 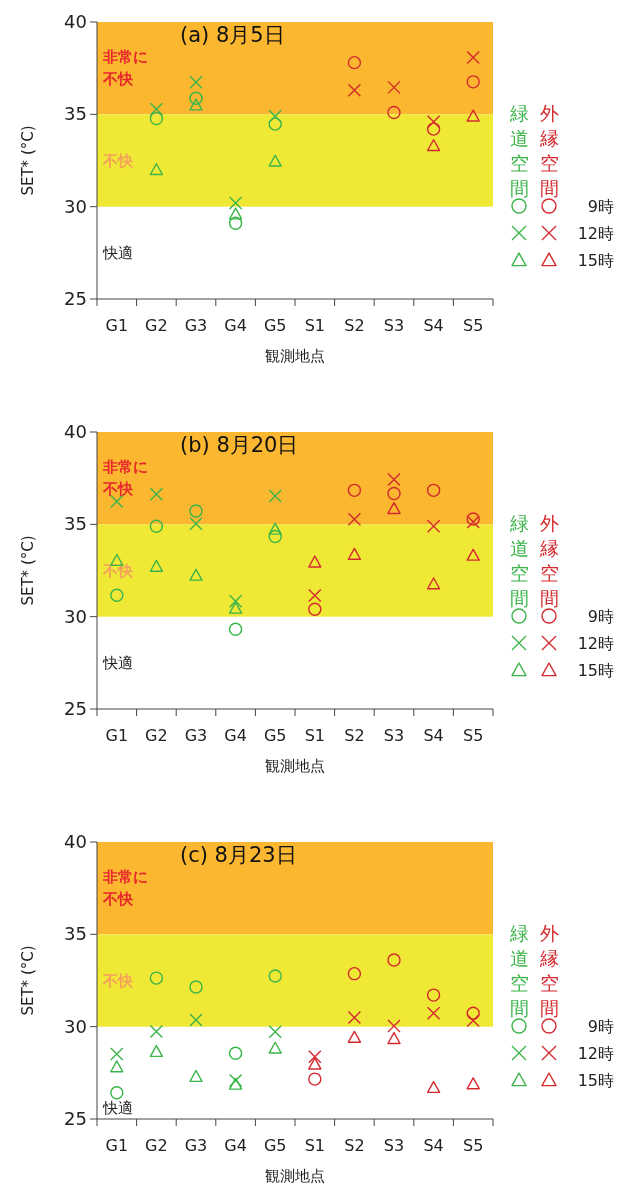 What do you see at coordinates (239, 445) in the screenshot?
I see `chart-title: (b) 8月20日` at bounding box center [239, 445].